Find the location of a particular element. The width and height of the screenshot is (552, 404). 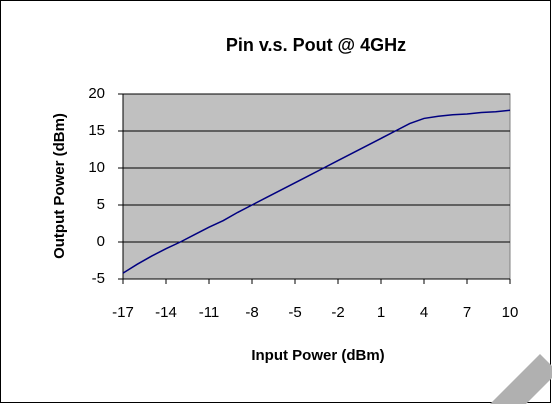

x-tick-label: 4 is located at coordinates (424, 312).